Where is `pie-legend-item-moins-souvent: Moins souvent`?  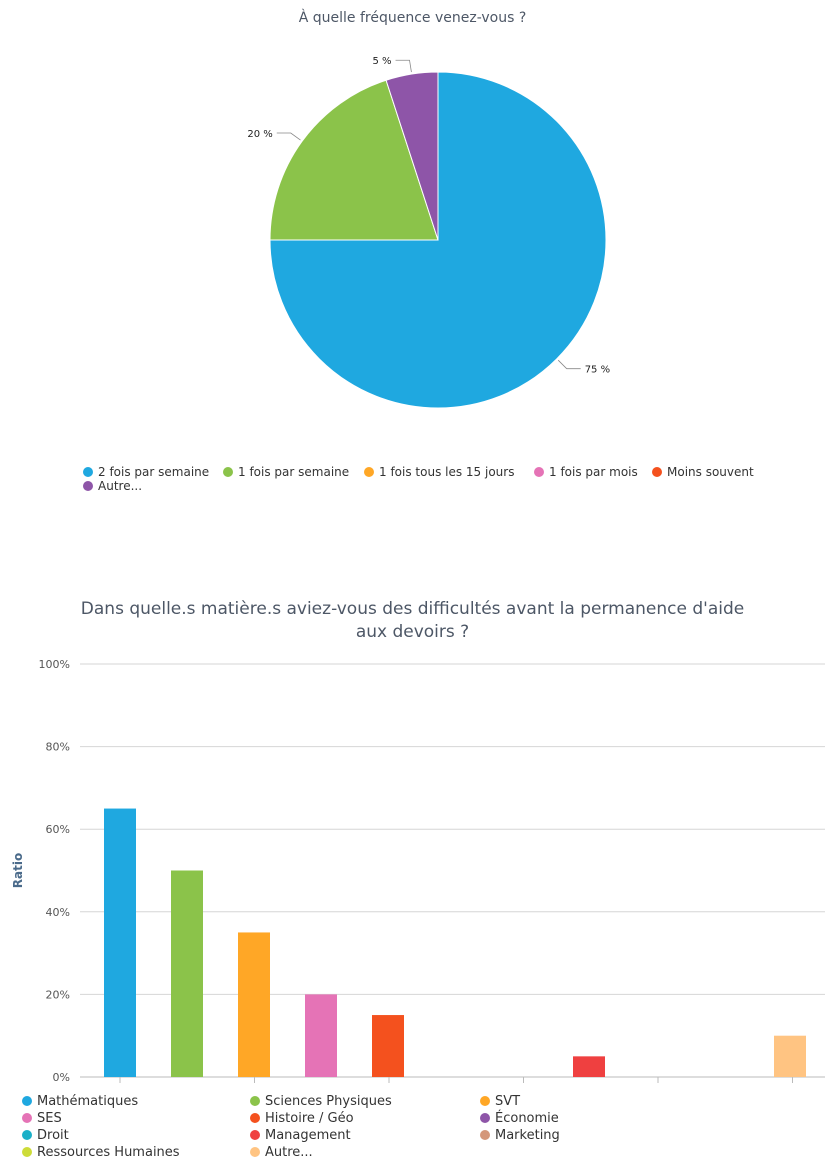 pie-legend-item-moins-souvent: Moins souvent is located at coordinates (703, 472).